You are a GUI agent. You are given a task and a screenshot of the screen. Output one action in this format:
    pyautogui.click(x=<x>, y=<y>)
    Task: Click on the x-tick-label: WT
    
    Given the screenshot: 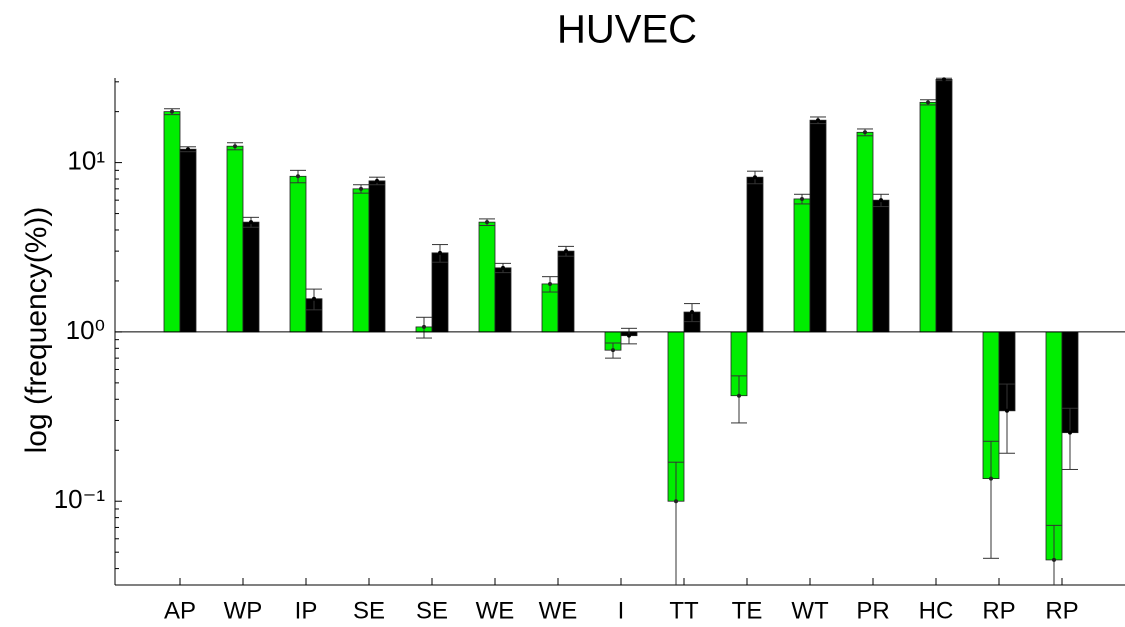 What is the action you would take?
    pyautogui.click(x=810, y=610)
    